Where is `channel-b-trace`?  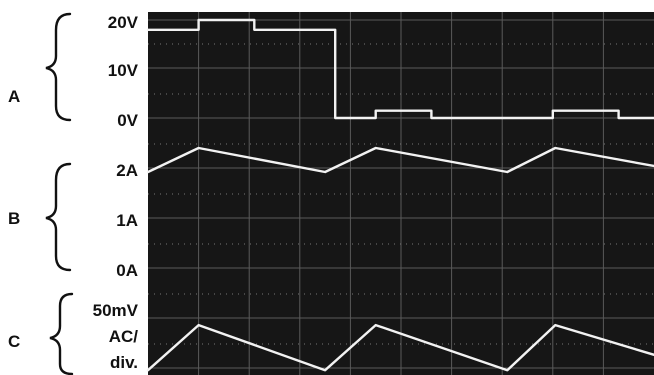
channel-b-trace is located at coordinates (400, 160).